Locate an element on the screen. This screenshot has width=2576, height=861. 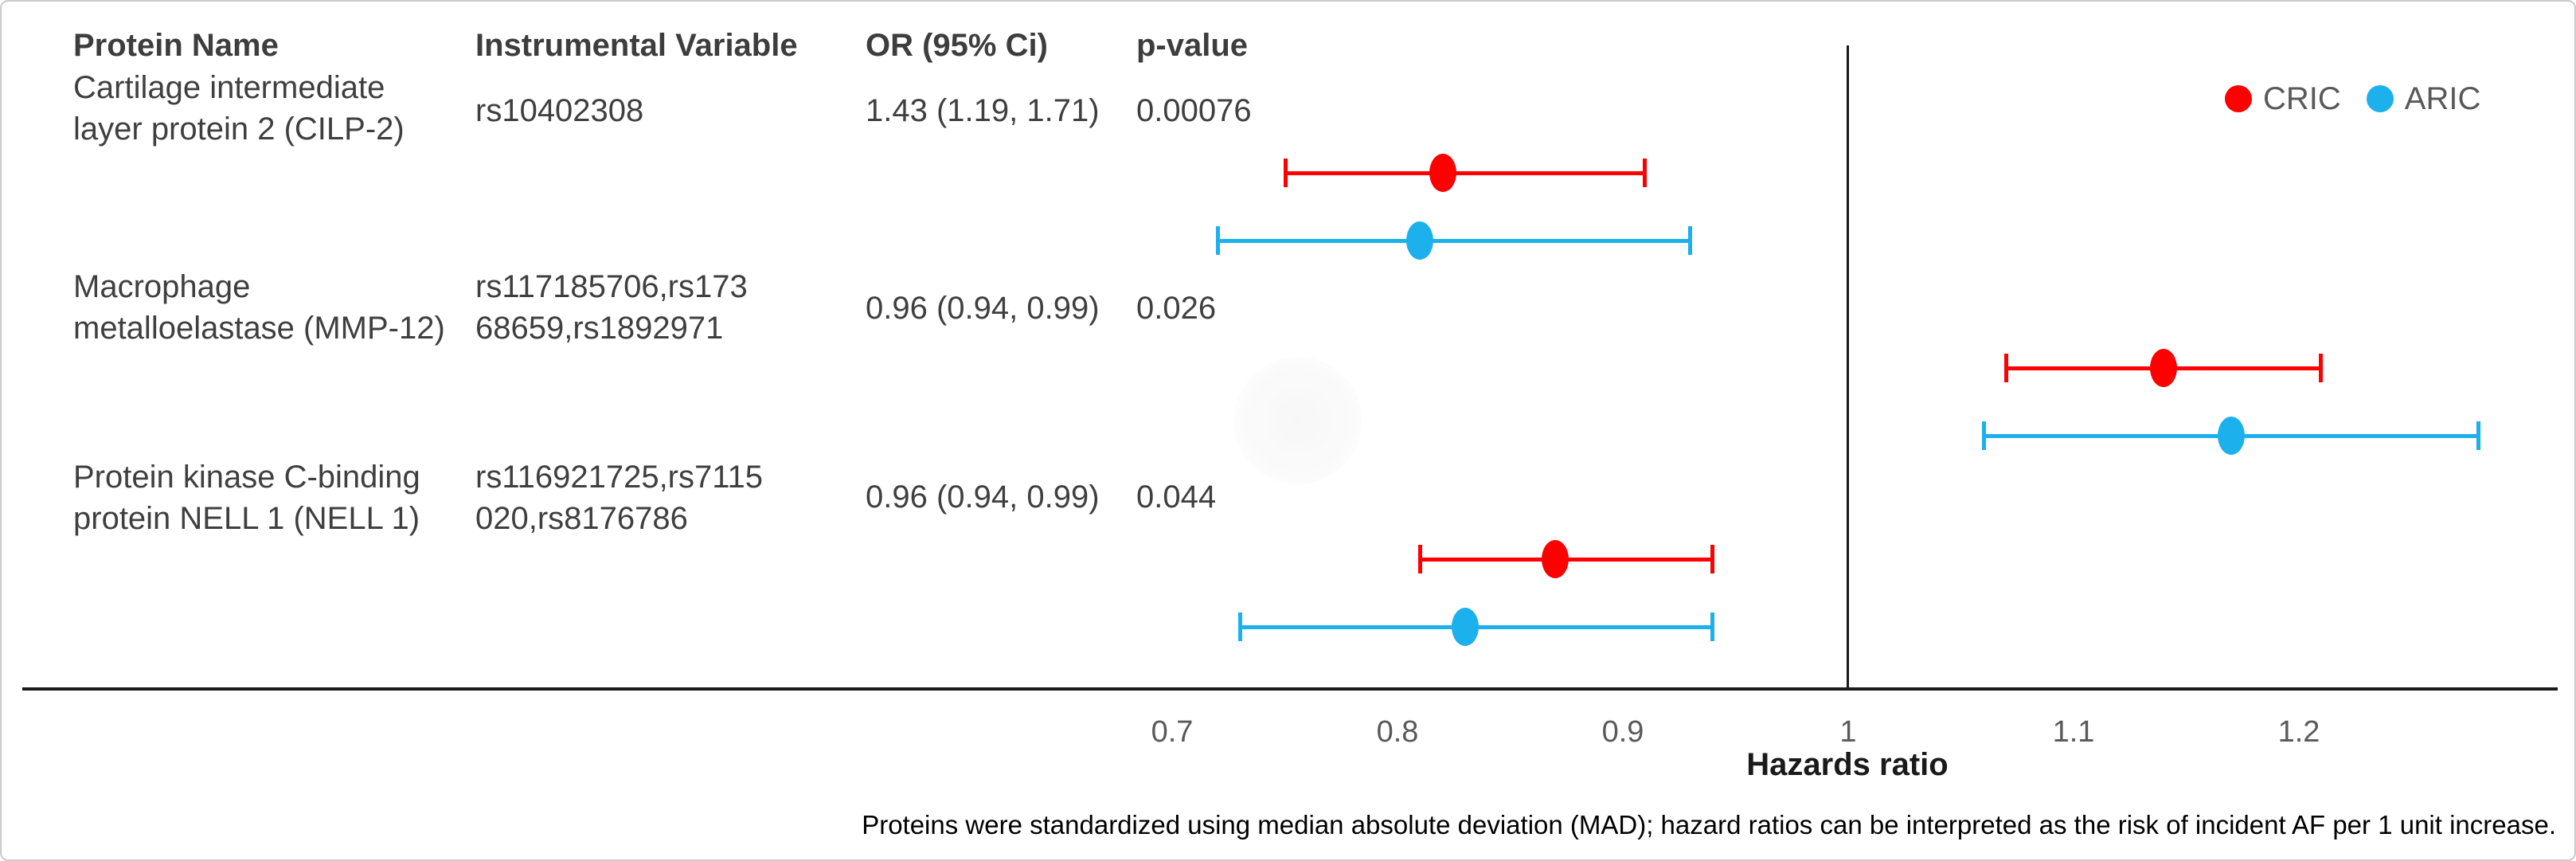
row3-or-ci: 0.96 (0.94, 0.99) is located at coordinates (983, 497).